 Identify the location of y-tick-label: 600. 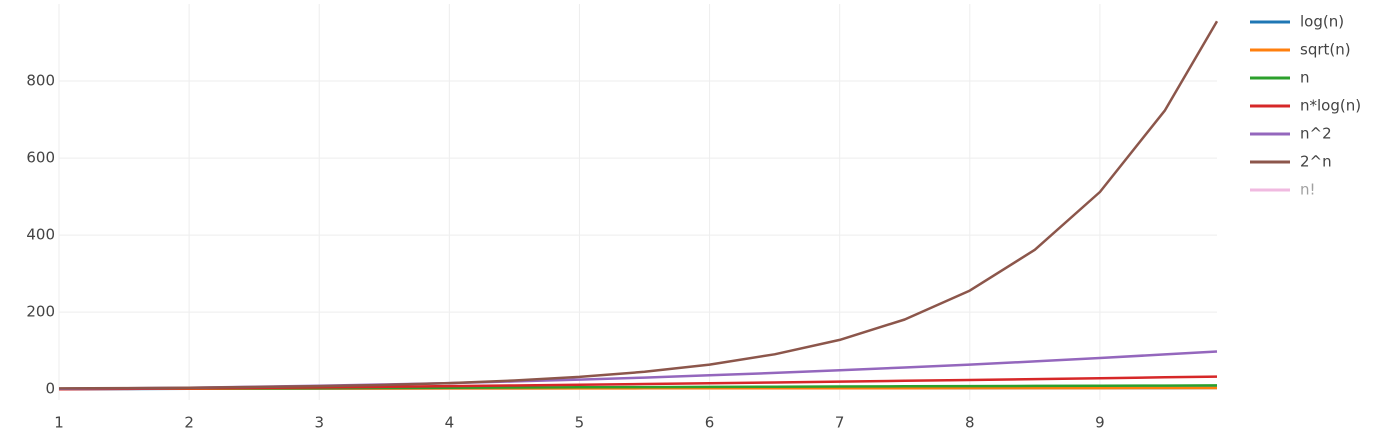
(40, 158).